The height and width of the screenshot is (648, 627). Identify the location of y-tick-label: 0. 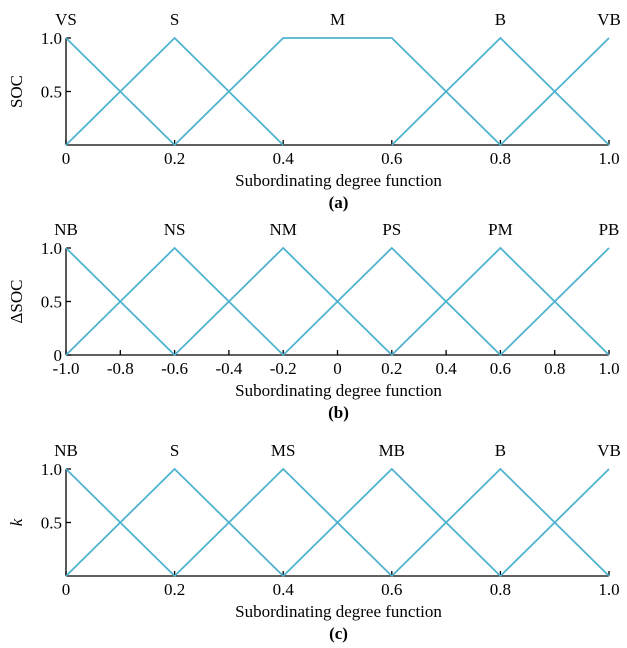
(58, 355).